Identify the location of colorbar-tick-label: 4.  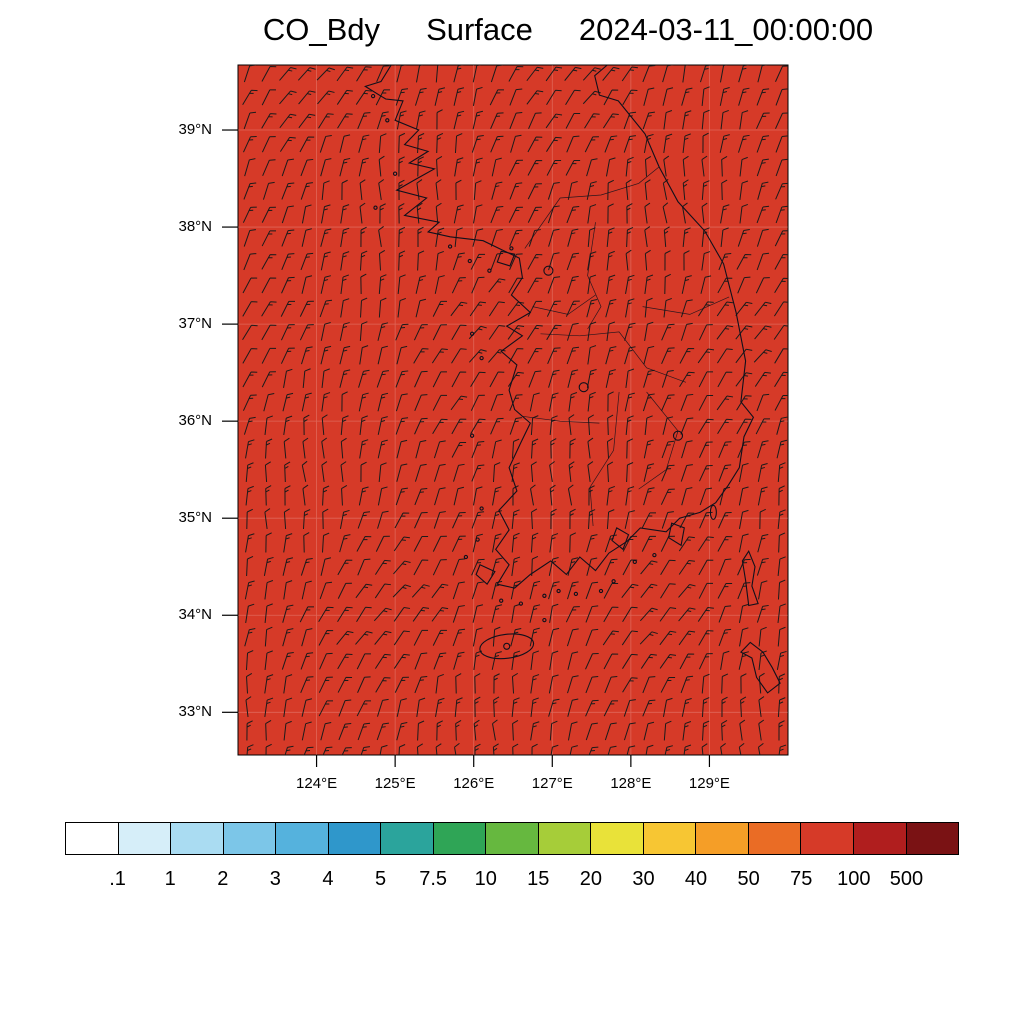
(328, 879).